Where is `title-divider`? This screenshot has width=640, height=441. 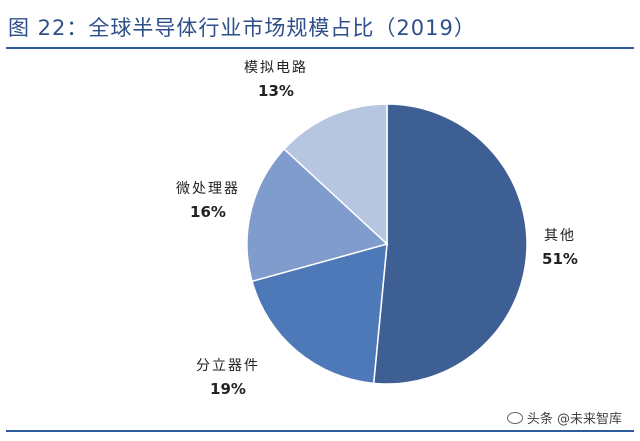 title-divider is located at coordinates (320, 48).